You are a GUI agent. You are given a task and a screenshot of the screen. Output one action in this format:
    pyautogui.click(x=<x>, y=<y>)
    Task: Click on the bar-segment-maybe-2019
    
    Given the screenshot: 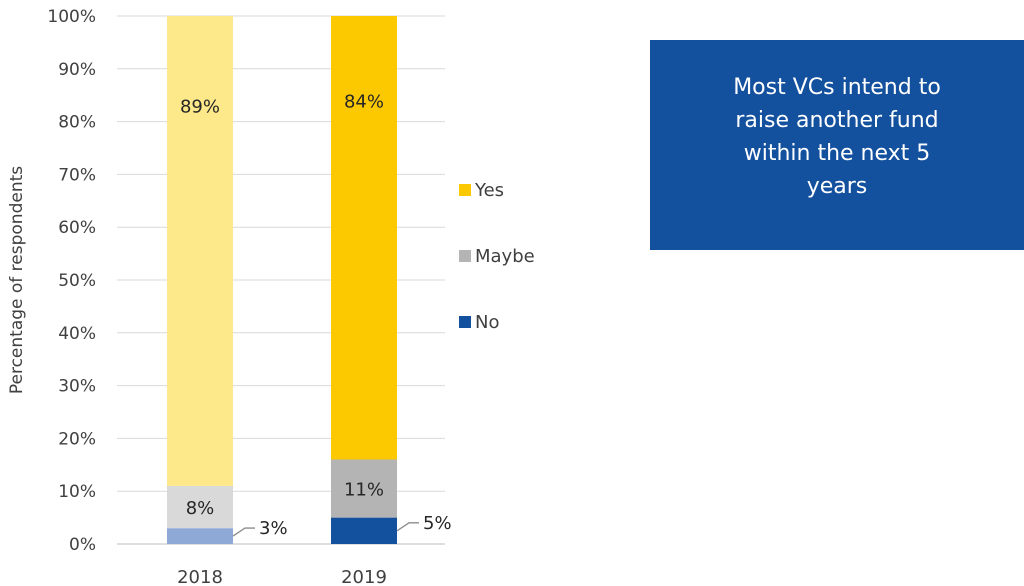 What is the action you would take?
    pyautogui.click(x=364, y=488)
    